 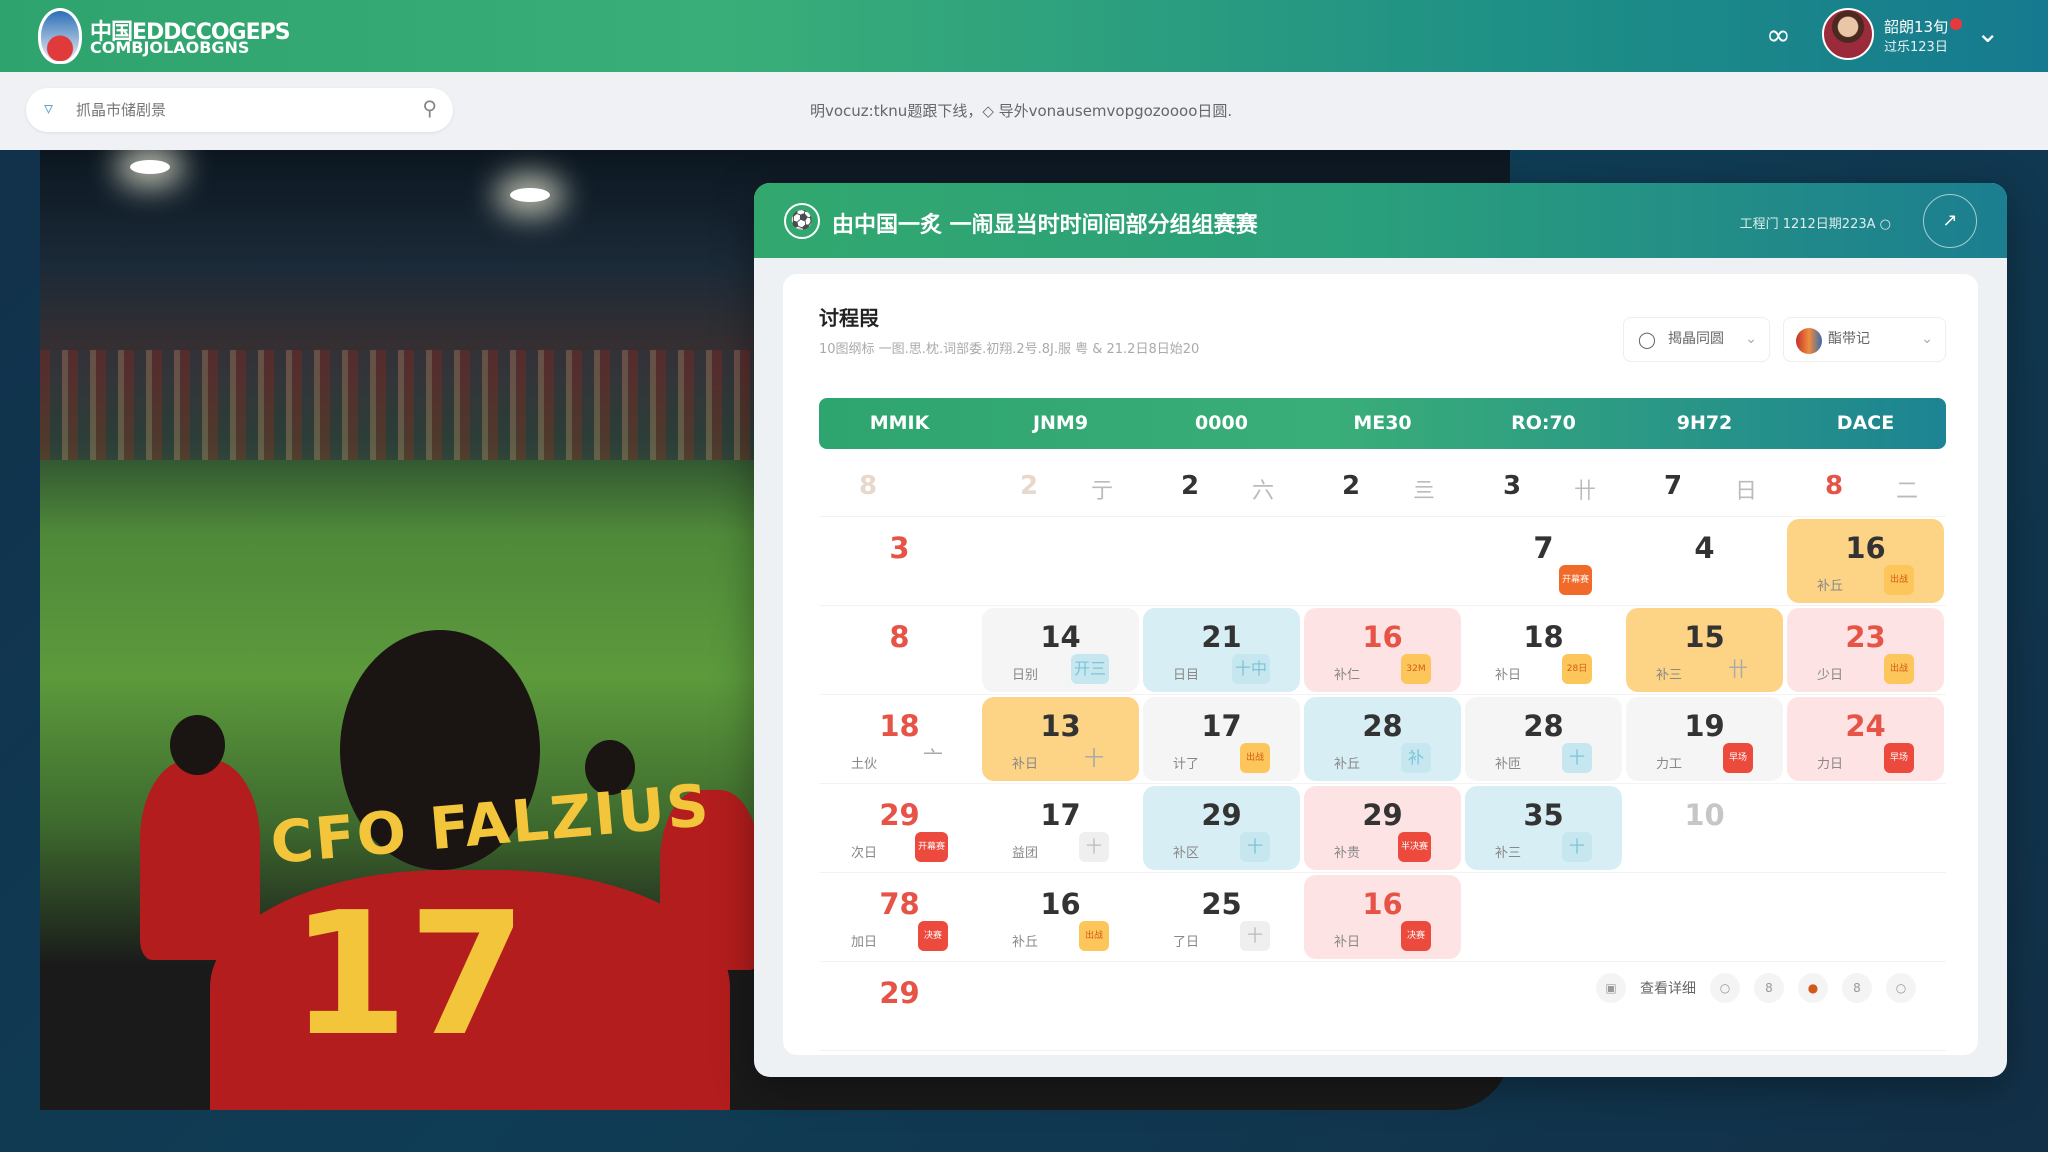 I want to click on calendar-day: 28 补丘 补, so click(x=1382, y=739).